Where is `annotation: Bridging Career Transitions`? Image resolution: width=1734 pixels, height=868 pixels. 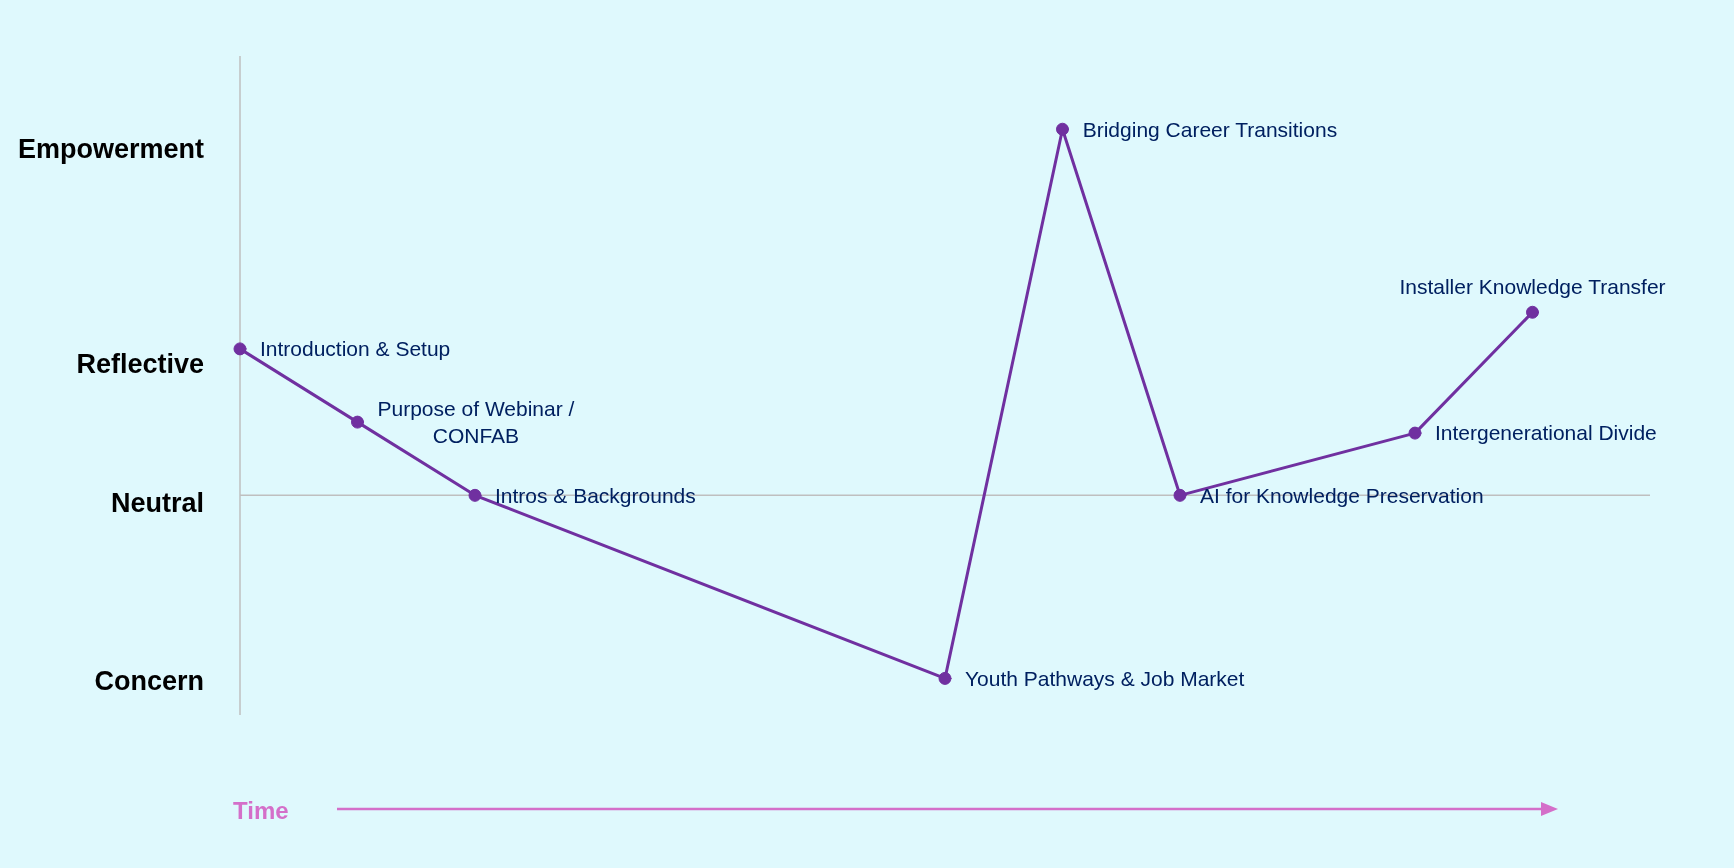
annotation: Bridging Career Transitions is located at coordinates (1210, 129).